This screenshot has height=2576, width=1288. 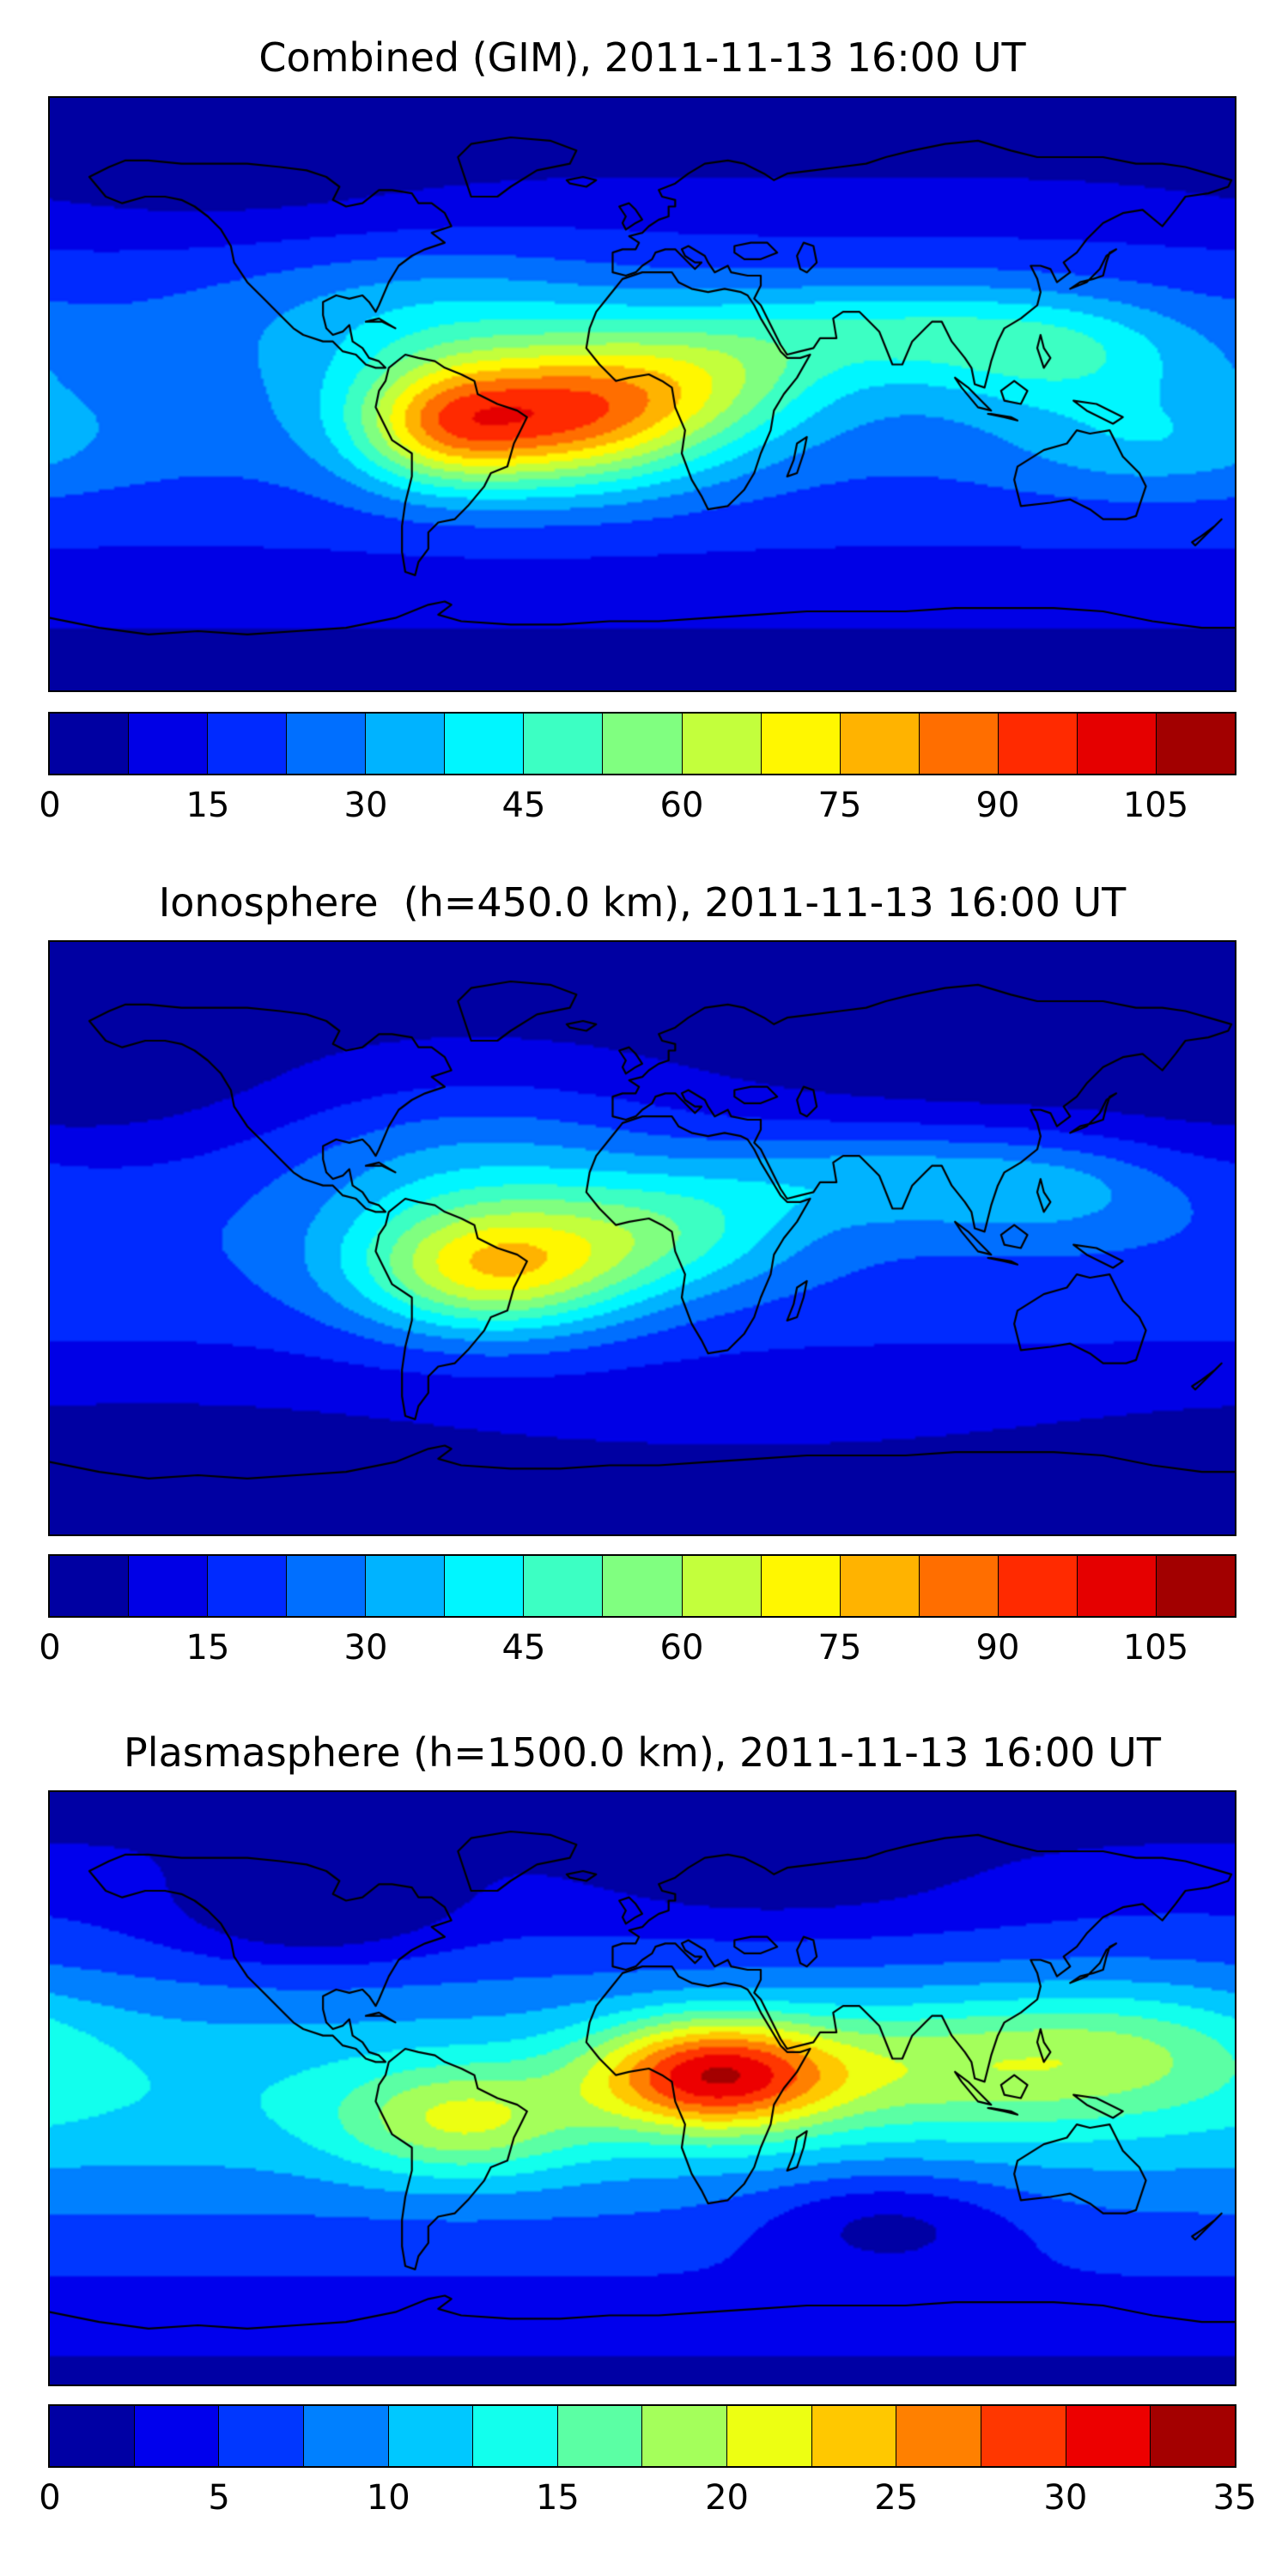 What do you see at coordinates (388, 2498) in the screenshot?
I see `colorbar-tick-label: 10` at bounding box center [388, 2498].